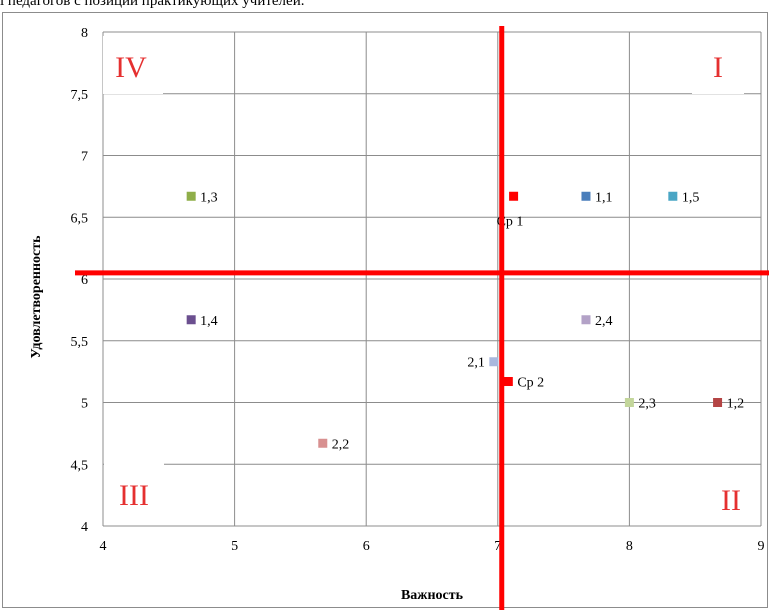 The width and height of the screenshot is (771, 610). I want to click on data-point-ср-2, so click(508, 381).